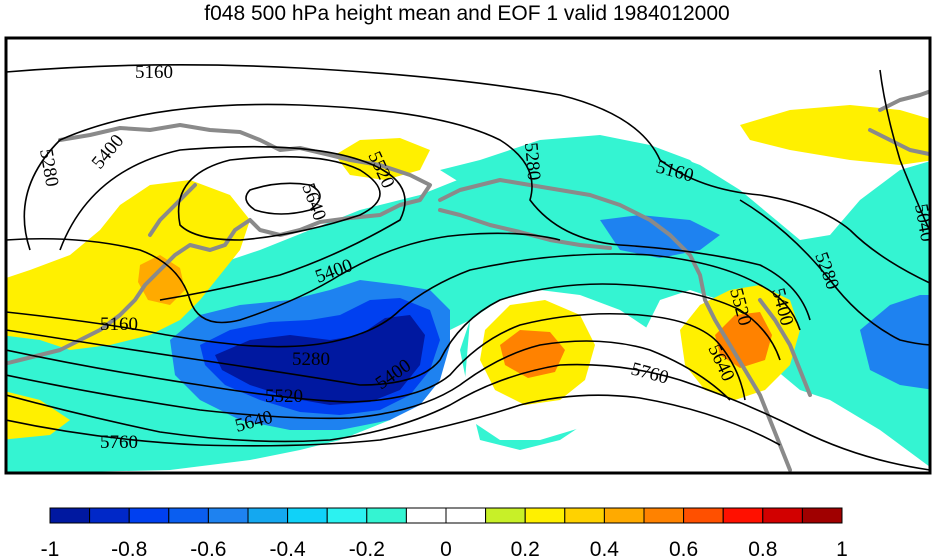 The image size is (934, 558). I want to click on contour-label: 5520, so click(284, 396).